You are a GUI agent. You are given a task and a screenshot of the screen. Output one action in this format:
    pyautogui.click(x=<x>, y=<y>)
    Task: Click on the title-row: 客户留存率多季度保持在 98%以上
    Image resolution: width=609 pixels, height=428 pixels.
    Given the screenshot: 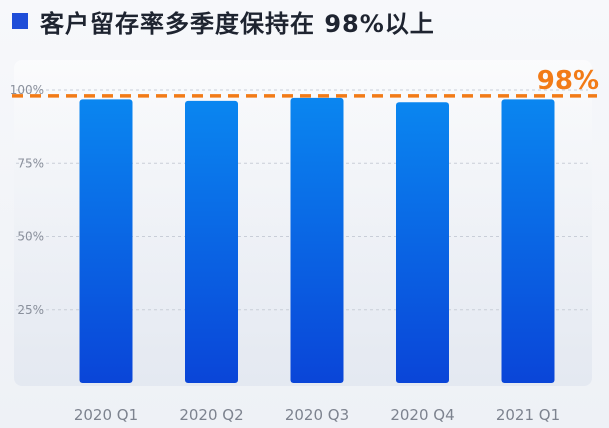 What is the action you would take?
    pyautogui.click(x=223, y=22)
    